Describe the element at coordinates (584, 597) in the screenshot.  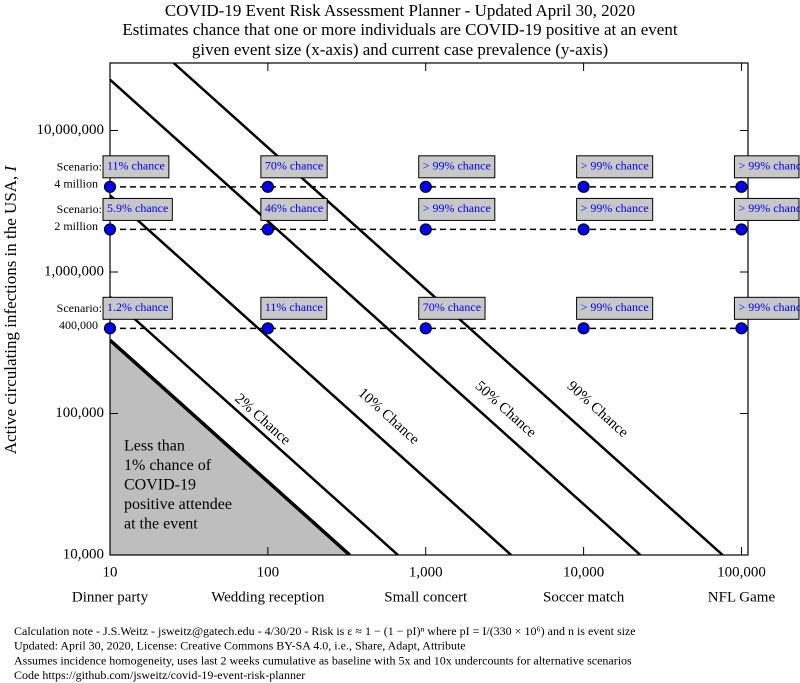
I see `x-category-label: Soccer match` at that location.